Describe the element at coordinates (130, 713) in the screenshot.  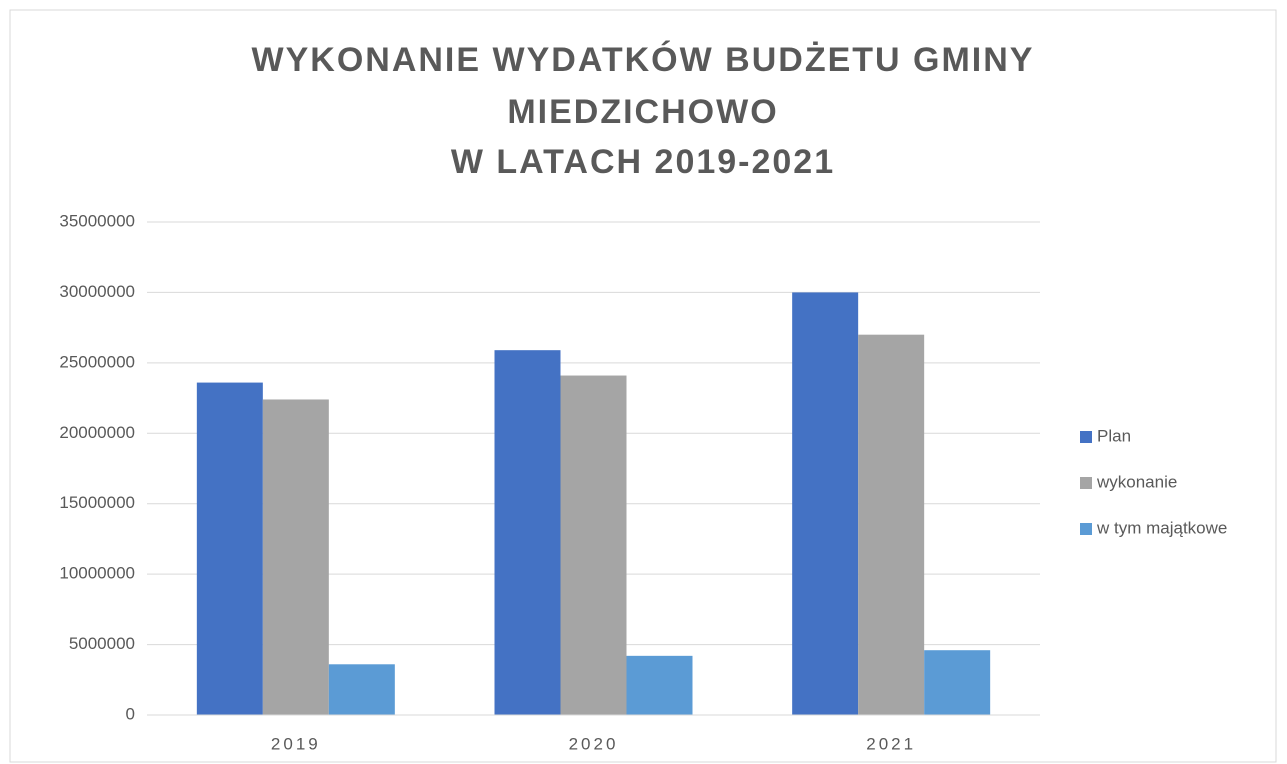
I see `y-tick-label: 0` at that location.